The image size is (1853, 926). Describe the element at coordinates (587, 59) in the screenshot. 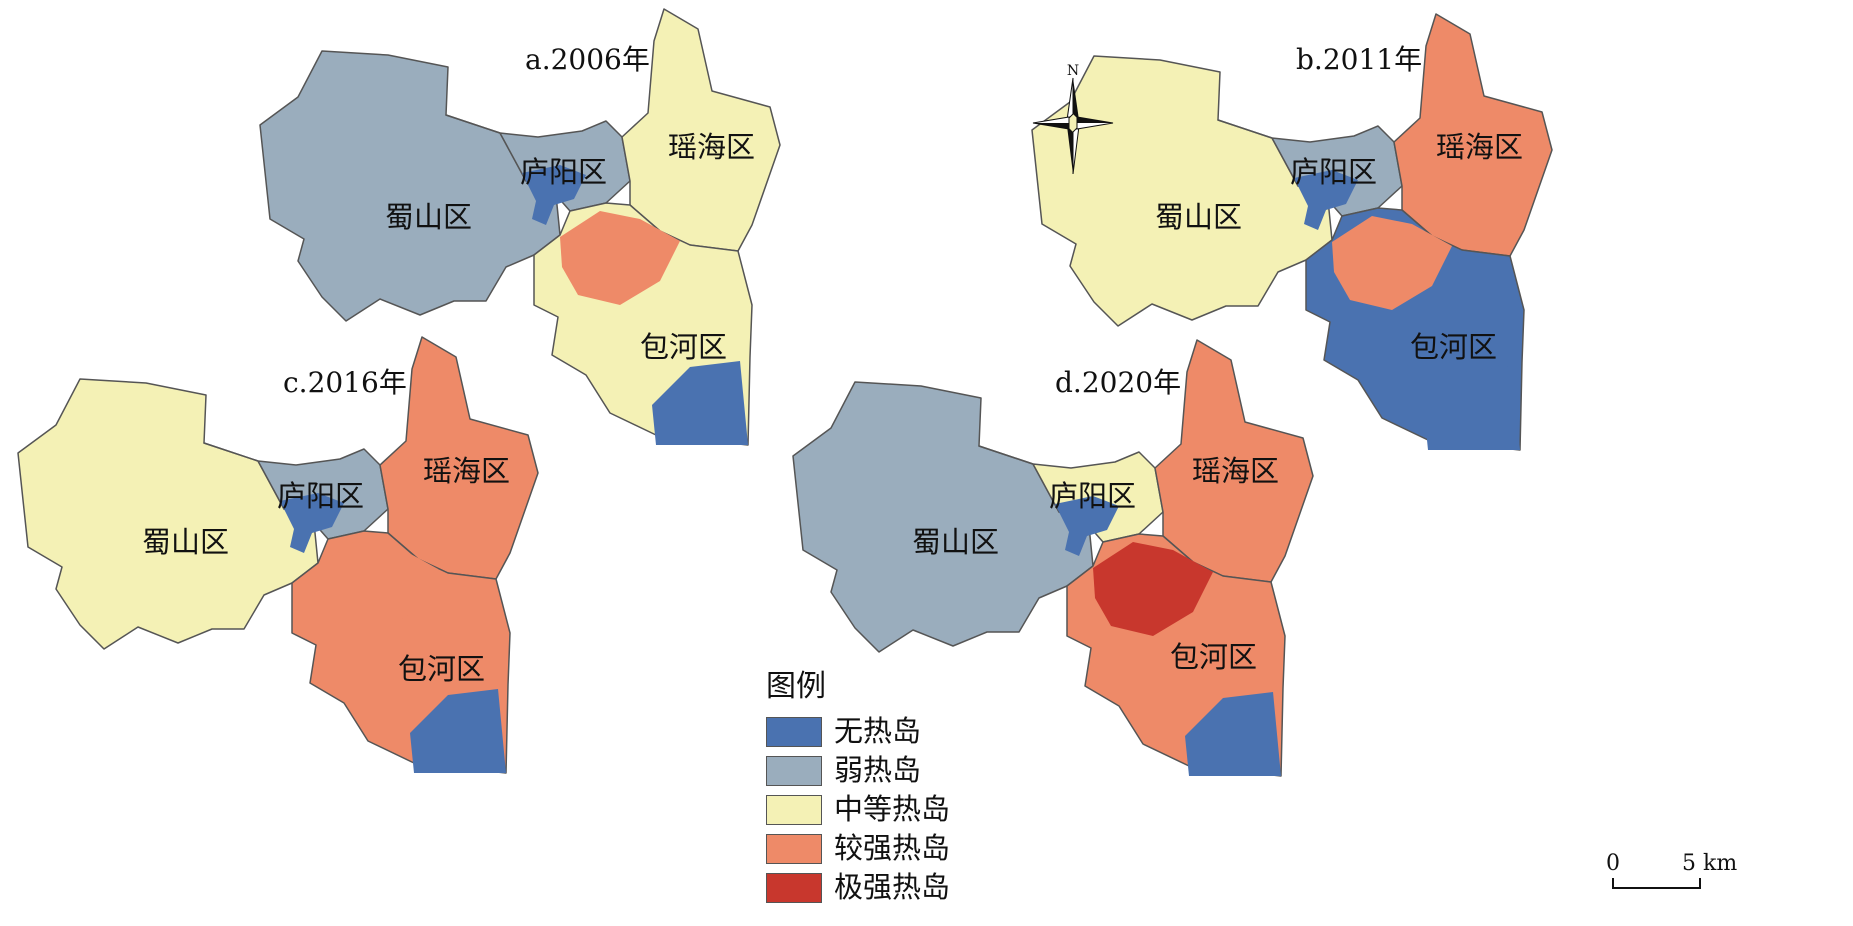

I see `panel-title: a.2006年` at that location.